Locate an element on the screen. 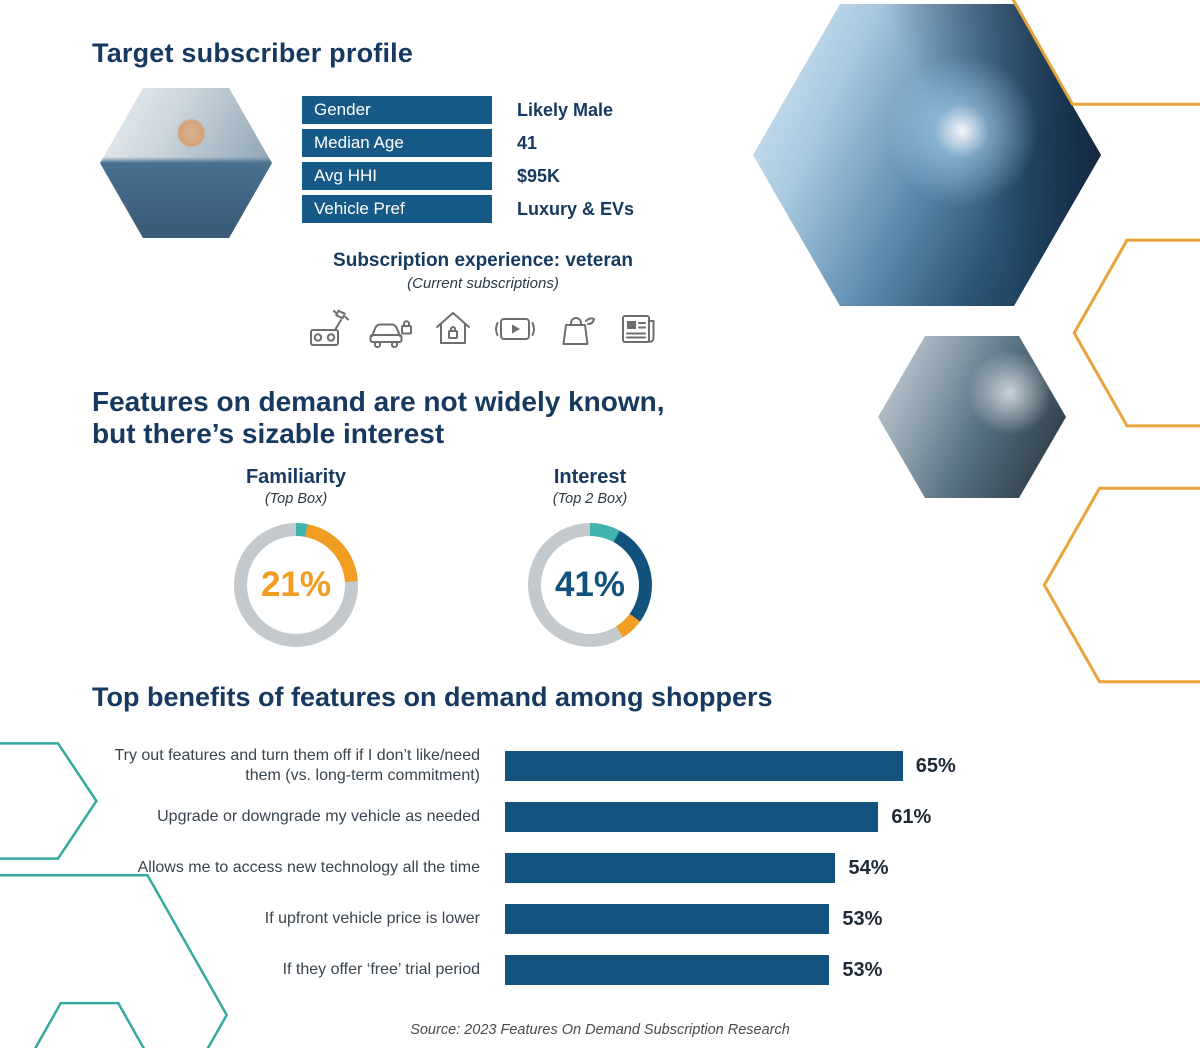  hex-outline-bottom-left-large is located at coordinates (115, 960).